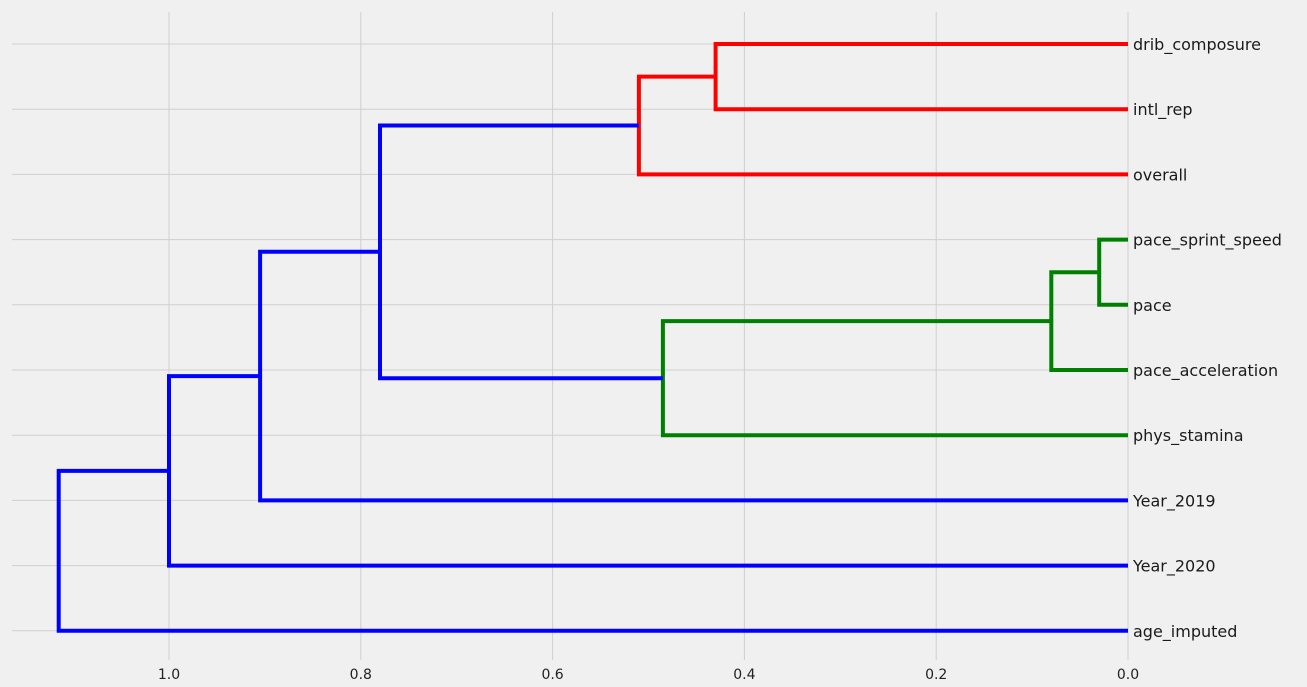 The width and height of the screenshot is (1307, 687). Describe the element at coordinates (552, 675) in the screenshot. I see `x-tick-label-2: 0.6` at that location.